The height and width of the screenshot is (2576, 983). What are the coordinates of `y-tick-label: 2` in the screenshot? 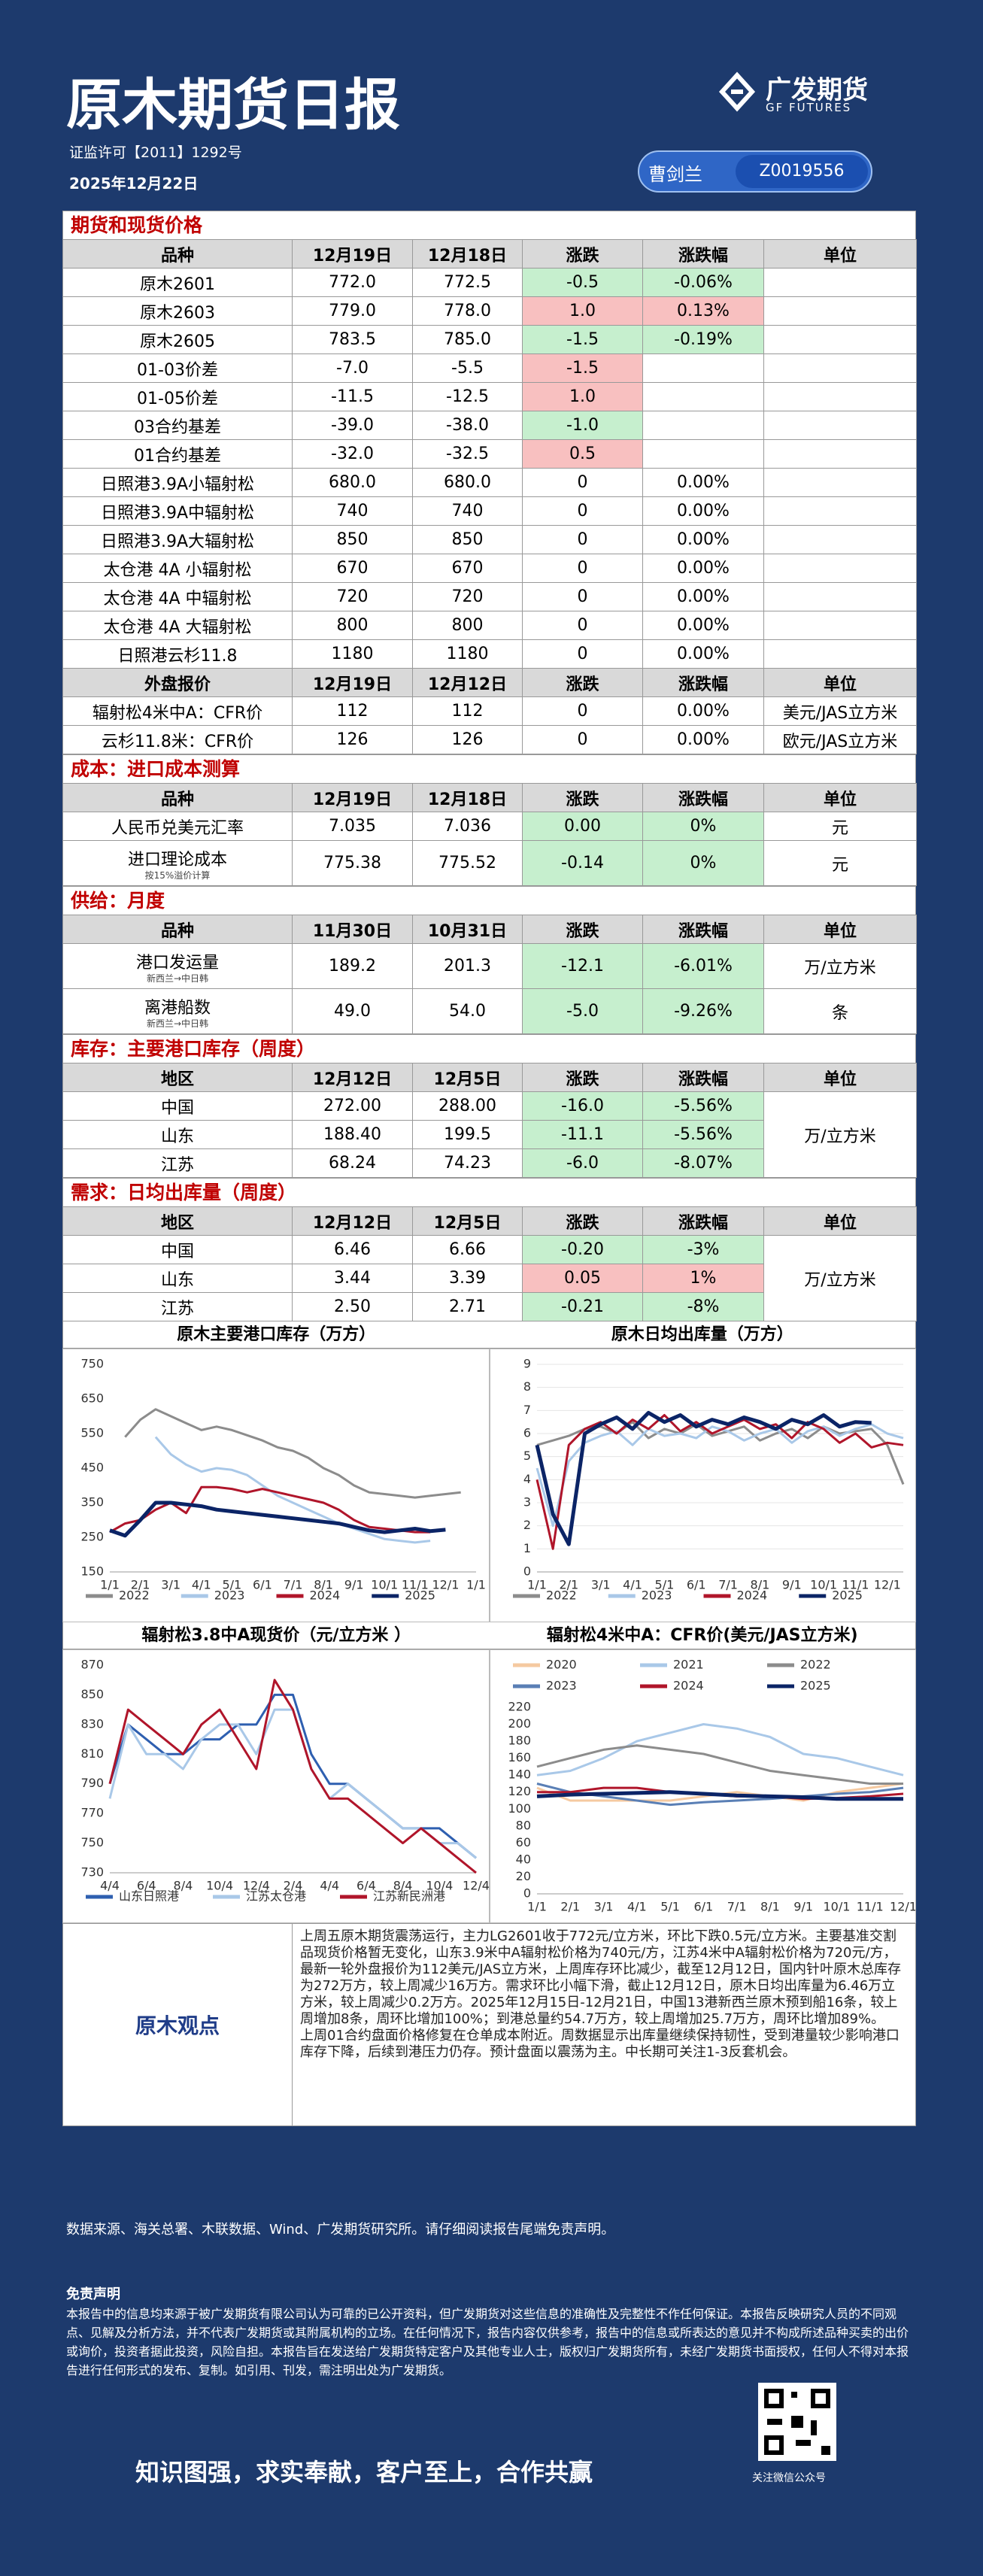 It's located at (526, 1525).